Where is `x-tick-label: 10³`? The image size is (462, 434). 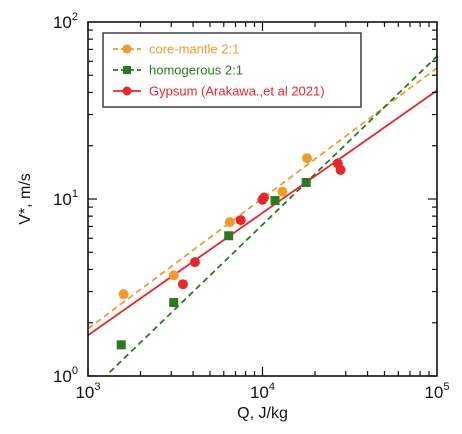 x-tick-label: 10³ is located at coordinates (87, 391).